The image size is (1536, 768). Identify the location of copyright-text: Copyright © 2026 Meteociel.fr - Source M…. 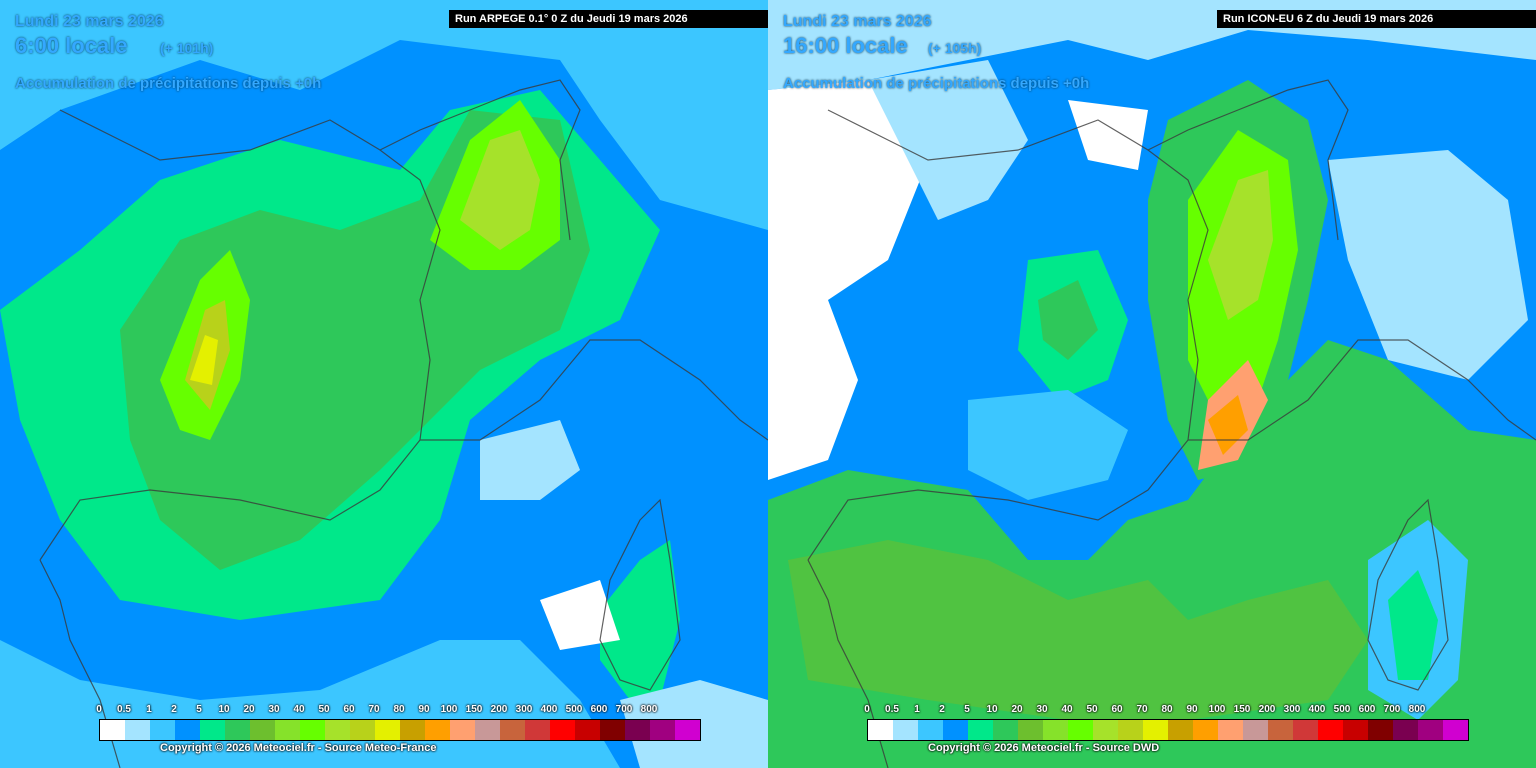
(298, 748).